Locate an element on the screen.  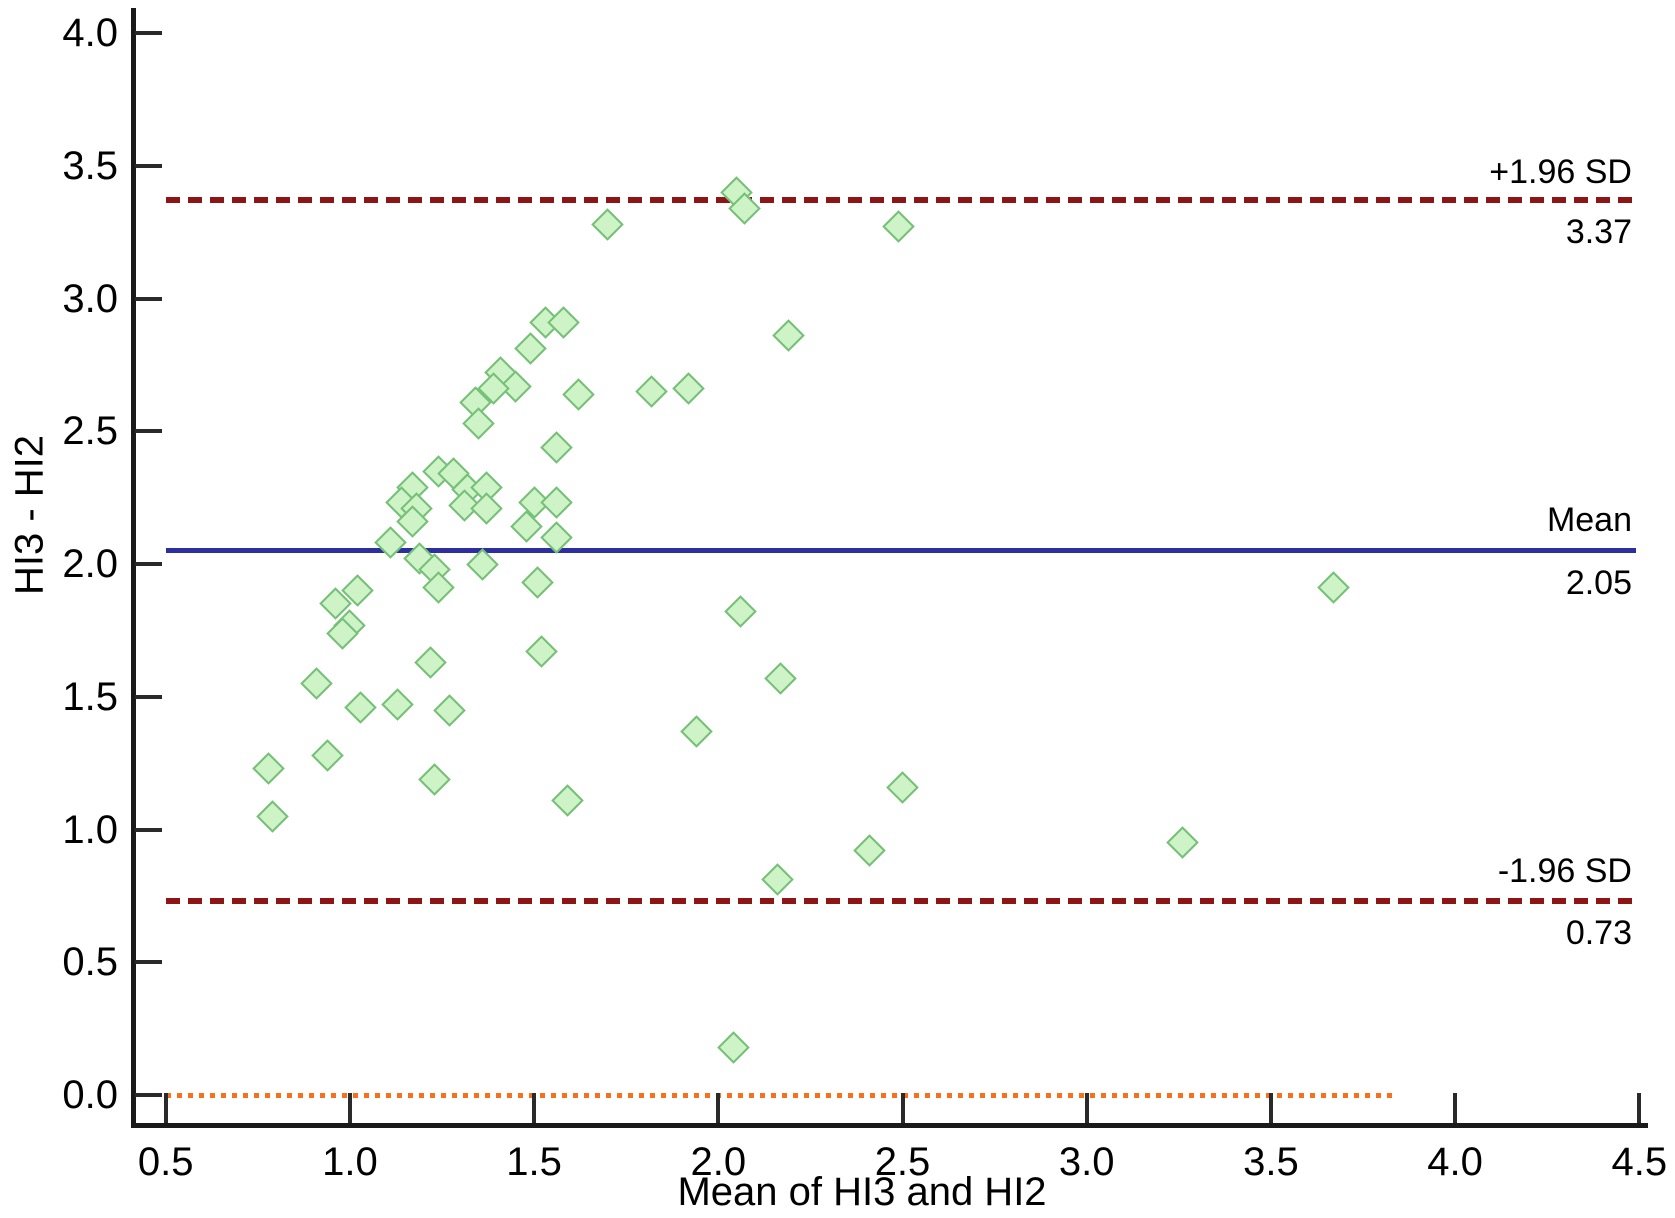
x-axis-title: Mean of HI3 and HI2 is located at coordinates (862, 1192).